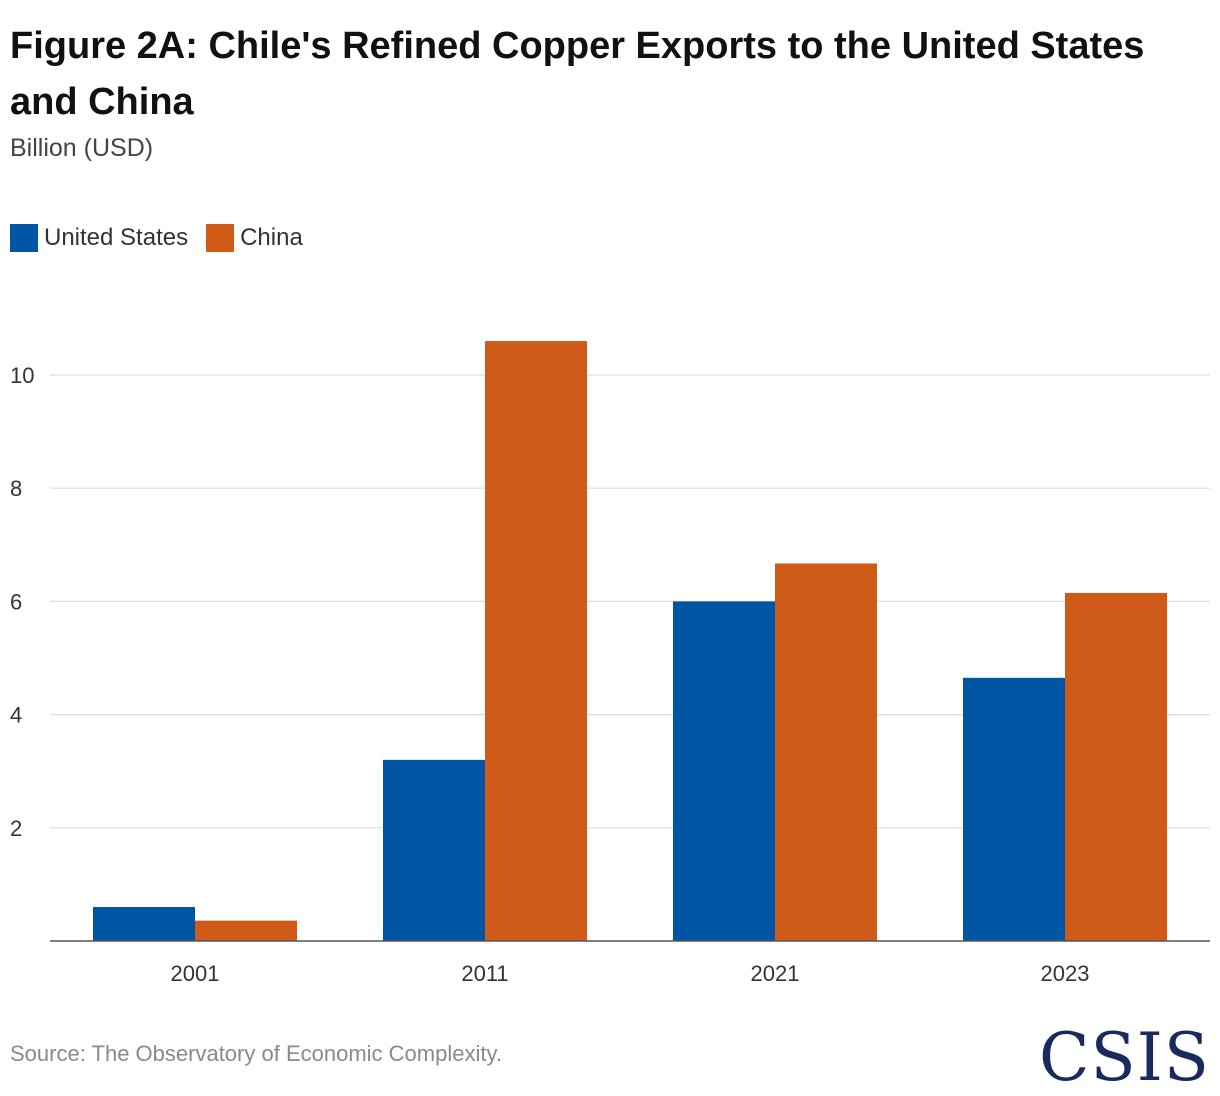 The width and height of the screenshot is (1220, 1096). Describe the element at coordinates (1065, 973) in the screenshot. I see `x-tick-label-2023: 2023` at that location.